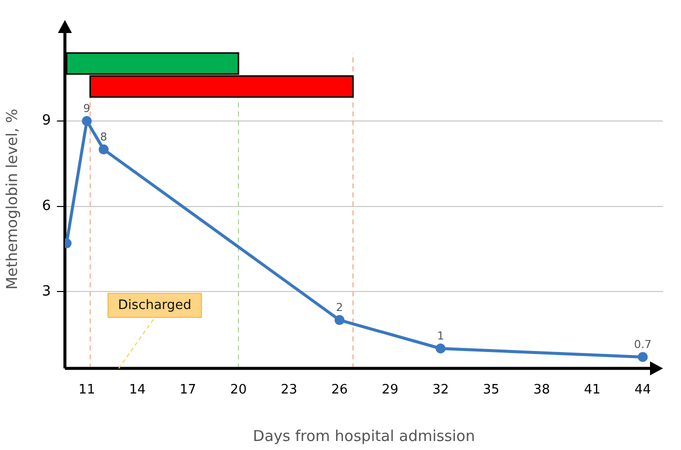 The width and height of the screenshot is (681, 450). What do you see at coordinates (541, 390) in the screenshot?
I see `x-tick-label: 38` at bounding box center [541, 390].